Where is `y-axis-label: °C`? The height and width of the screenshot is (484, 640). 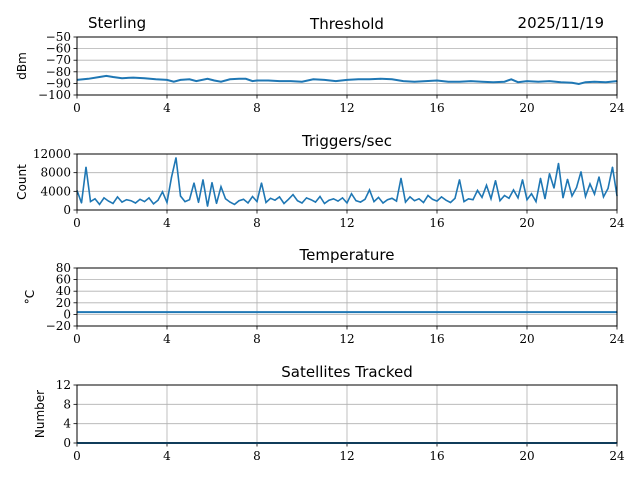
y-axis-label: °C is located at coordinates (30, 297).